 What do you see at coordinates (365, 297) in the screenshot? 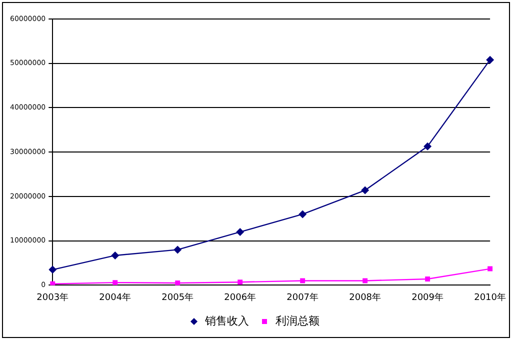
I see `x-tick-label: 2008年` at bounding box center [365, 297].